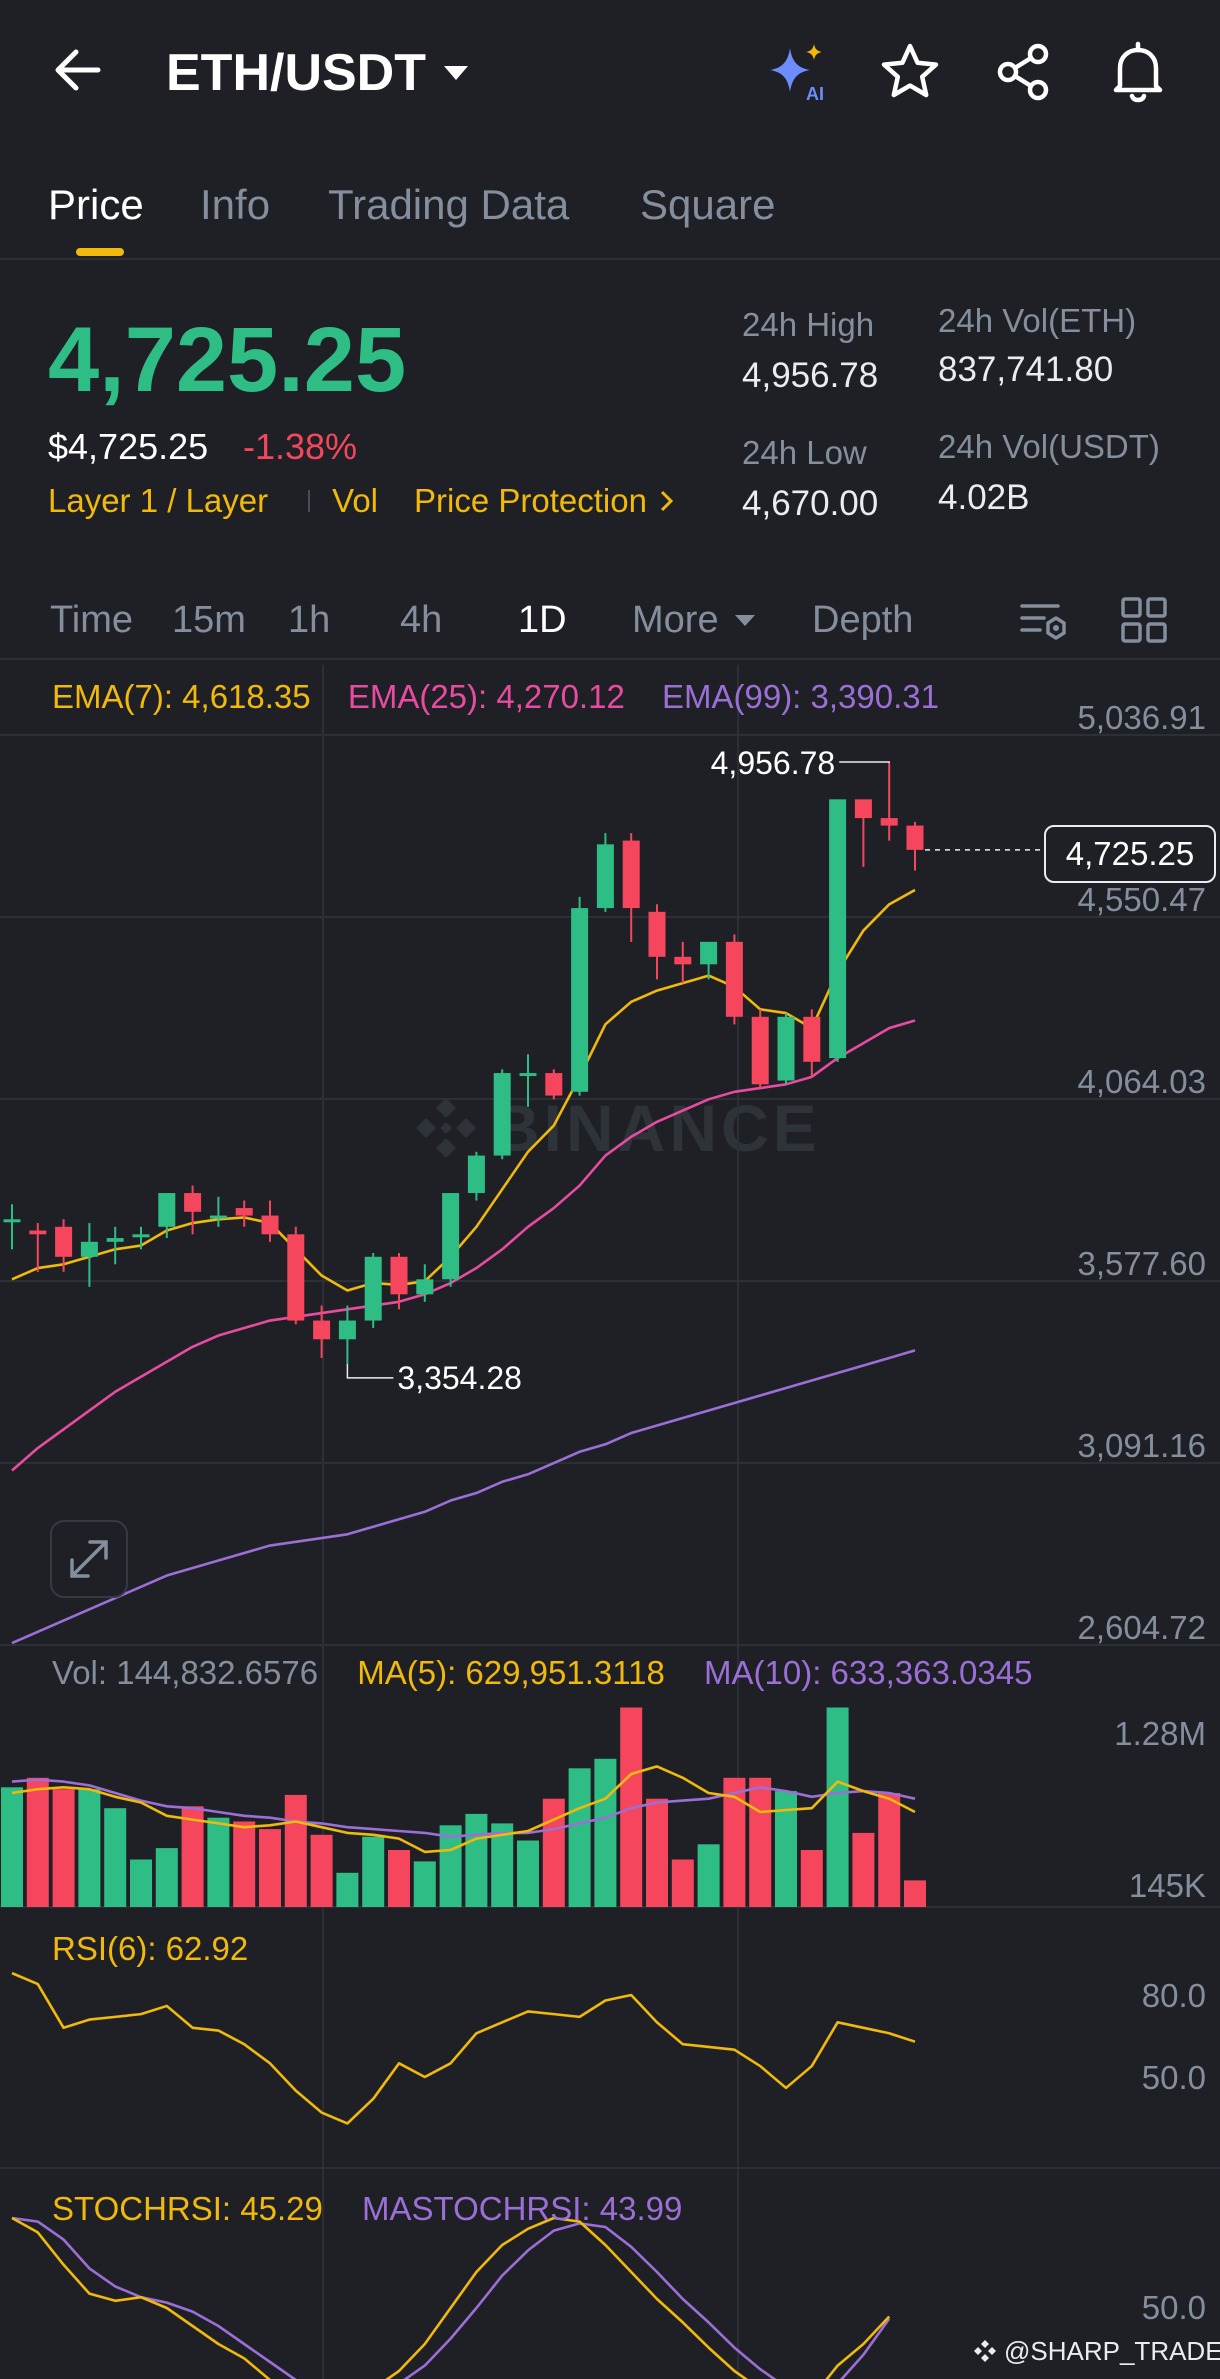  I want to click on low-24h-value: 4,670.00, so click(810, 503).